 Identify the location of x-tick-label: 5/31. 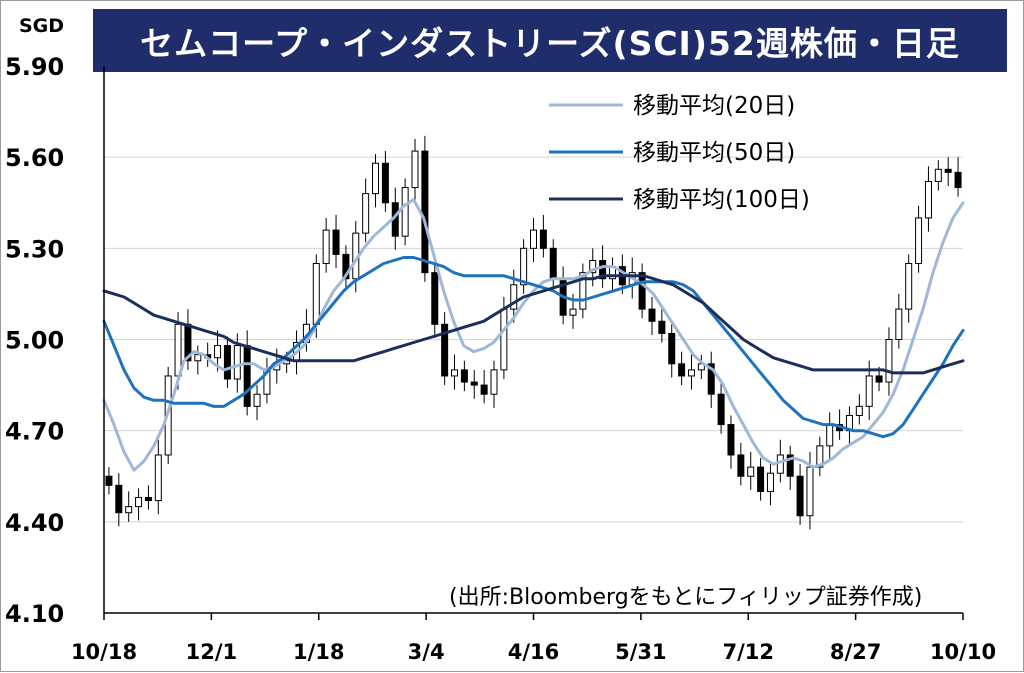
(641, 652).